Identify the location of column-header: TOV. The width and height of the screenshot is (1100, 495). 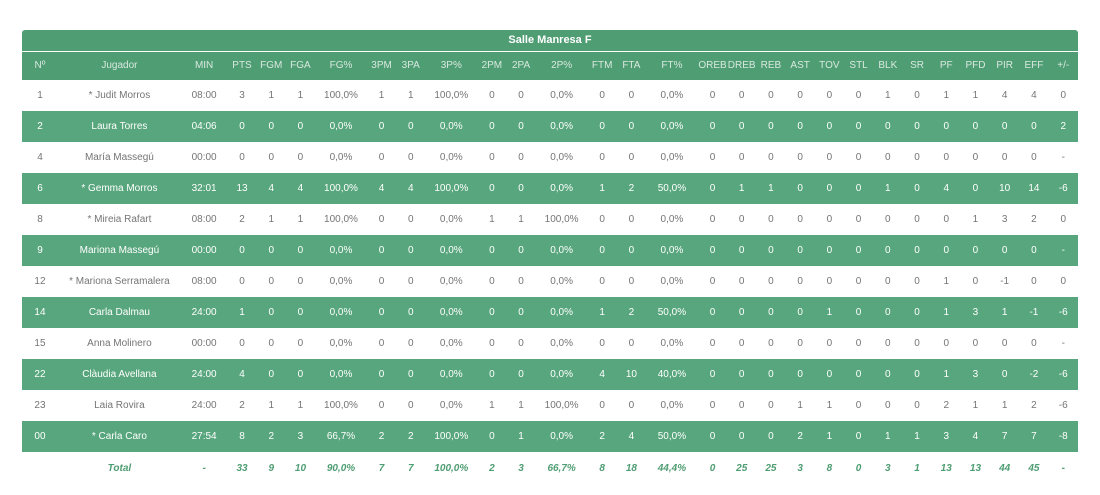
(829, 65).